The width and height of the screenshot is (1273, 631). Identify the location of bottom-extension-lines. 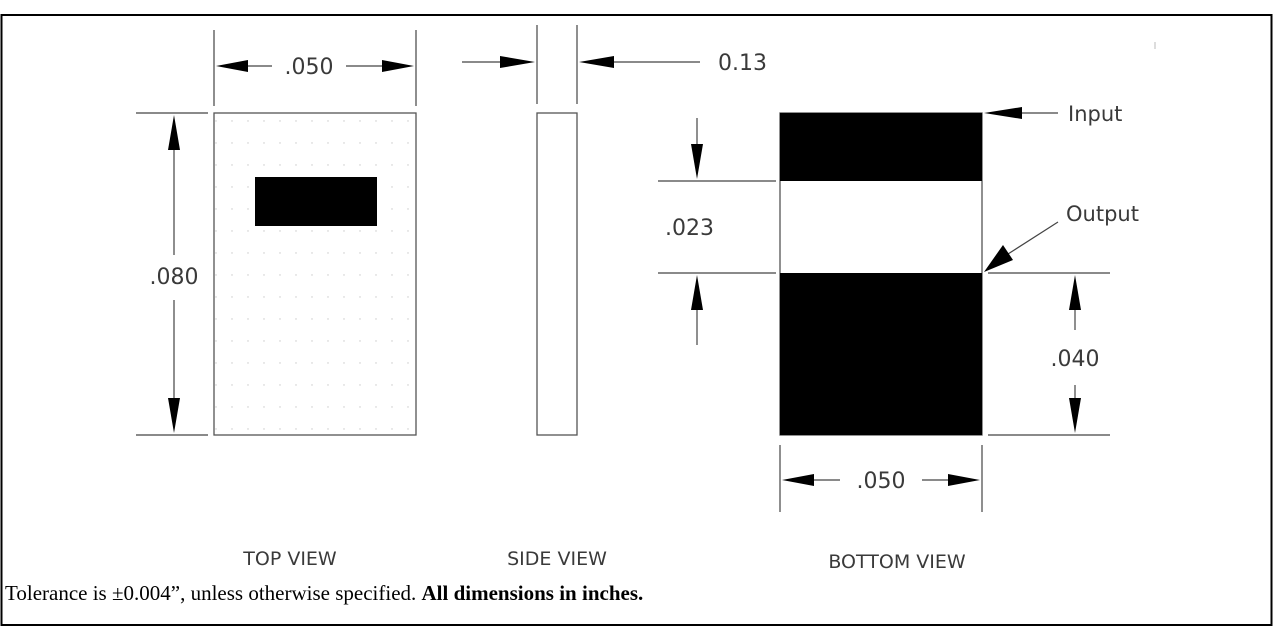
(884, 308).